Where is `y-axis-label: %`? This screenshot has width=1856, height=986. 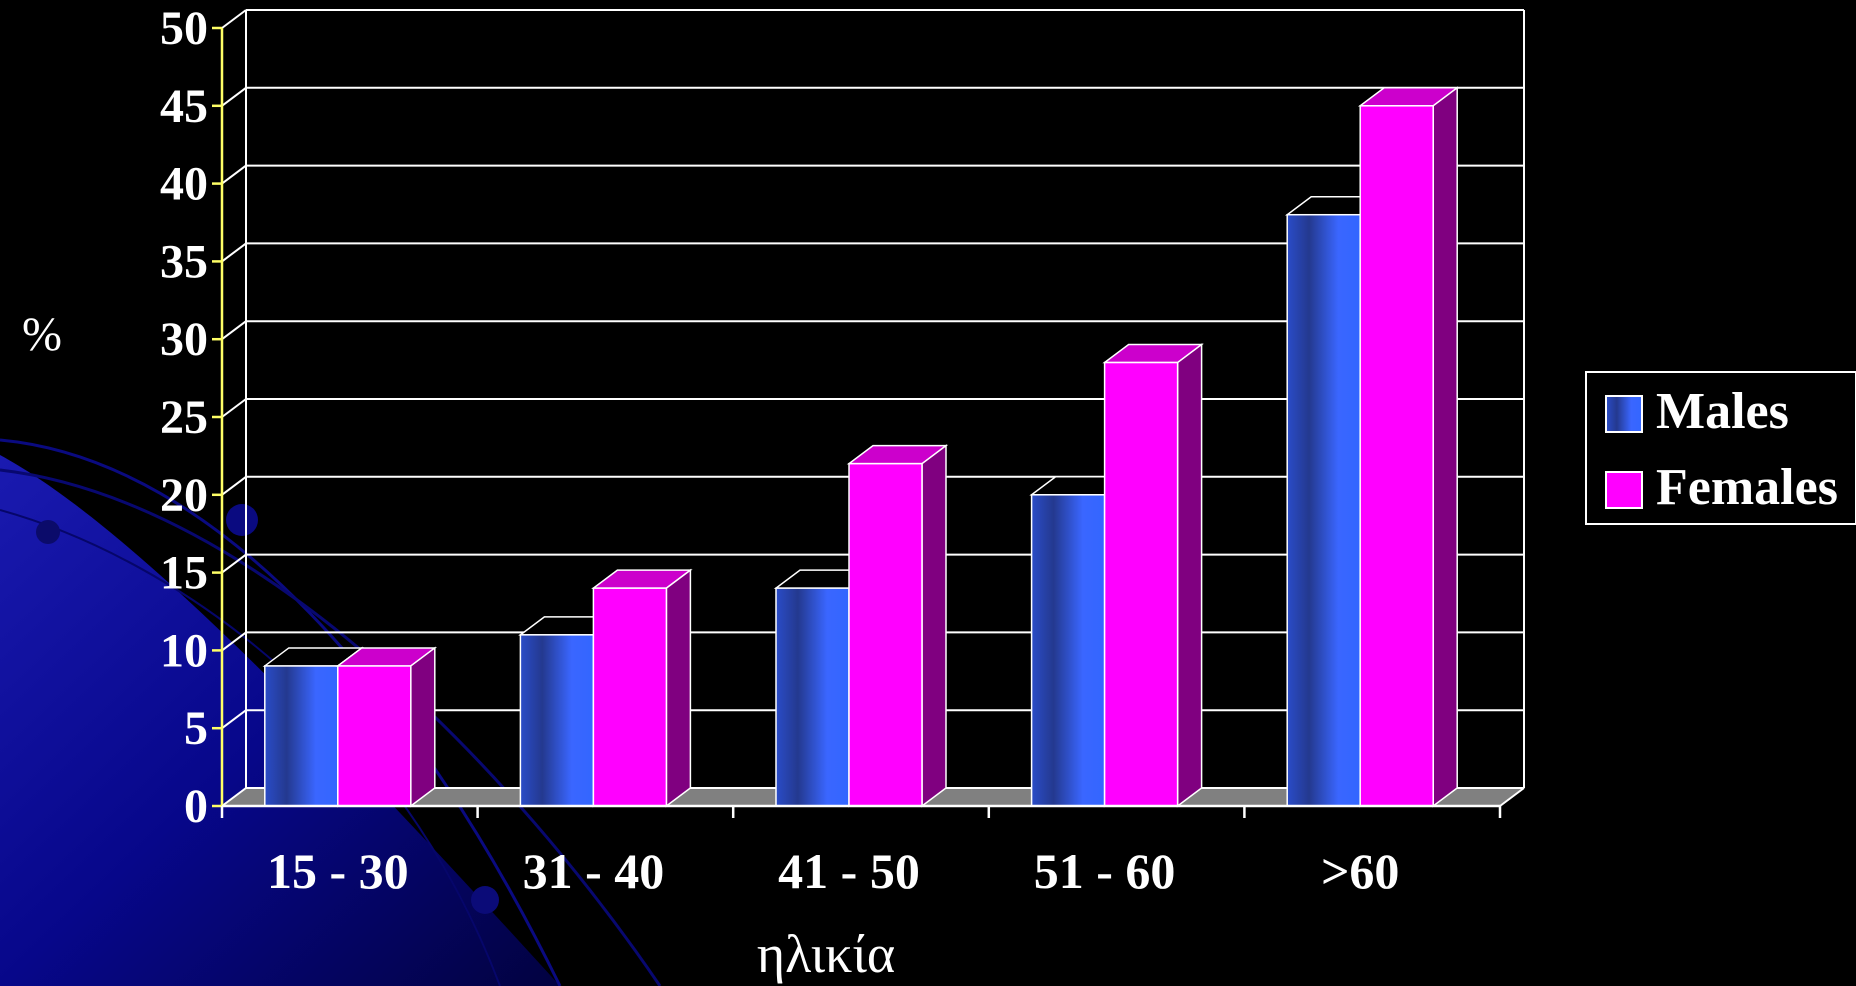 y-axis-label: % is located at coordinates (42, 334).